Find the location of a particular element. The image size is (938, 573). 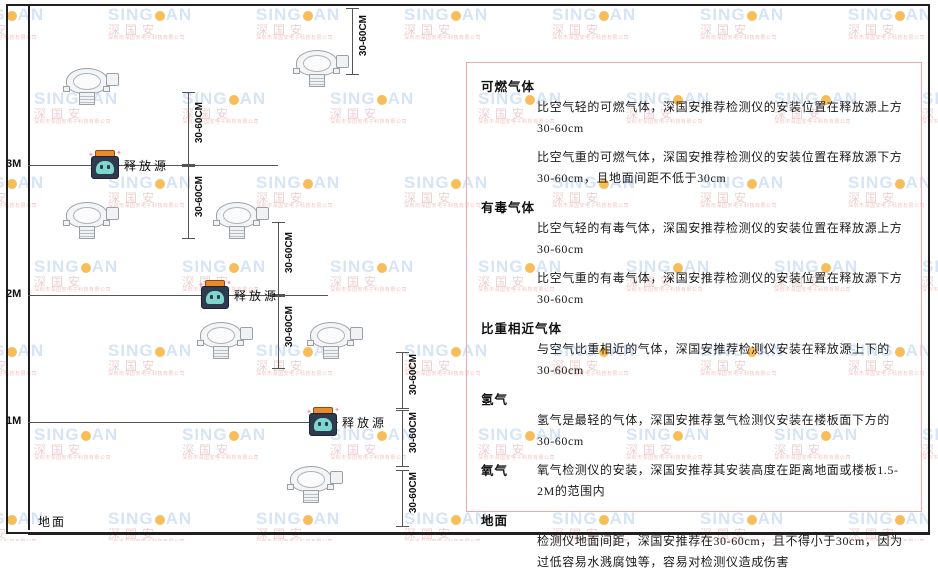

section-paragraph: 氢气是最轻的气体，深国安推荐氢气检测仪安装在楼板面下方的30-60cm is located at coordinates (713, 430).